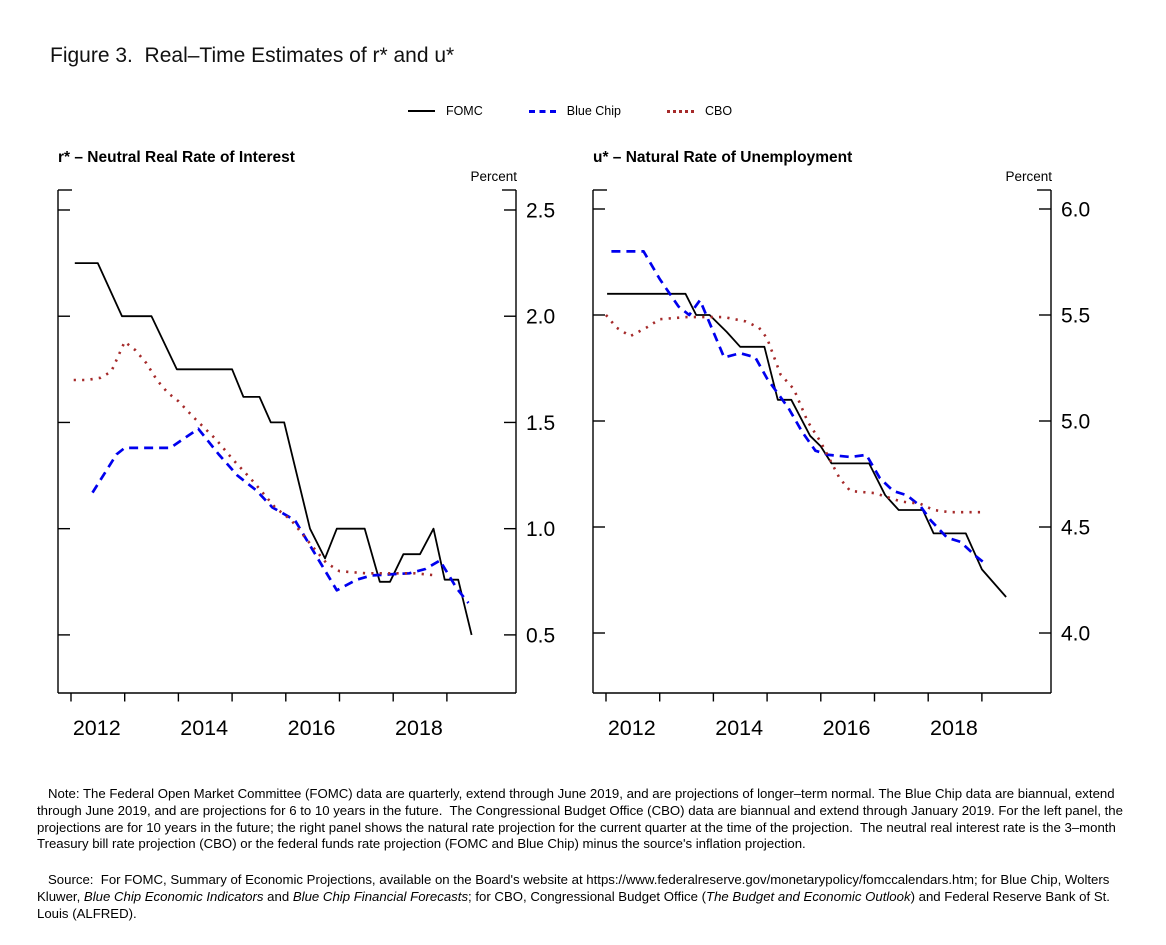 The image size is (1166, 945). I want to click on legend-item-cbo: CBO, so click(699, 111).